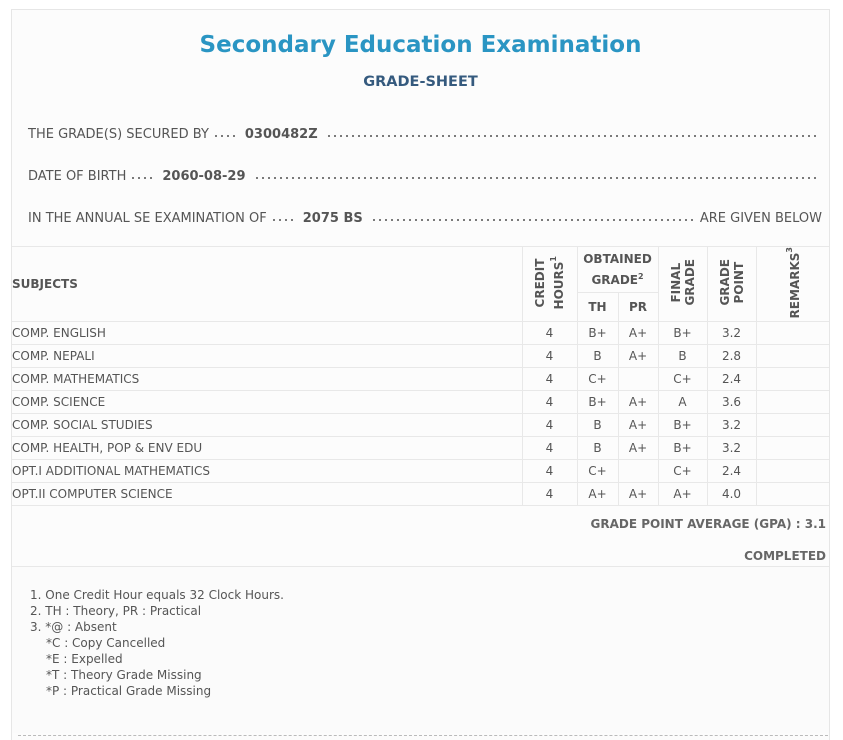 This screenshot has height=740, width=843. I want to click on final-grade-cell: A, so click(682, 402).